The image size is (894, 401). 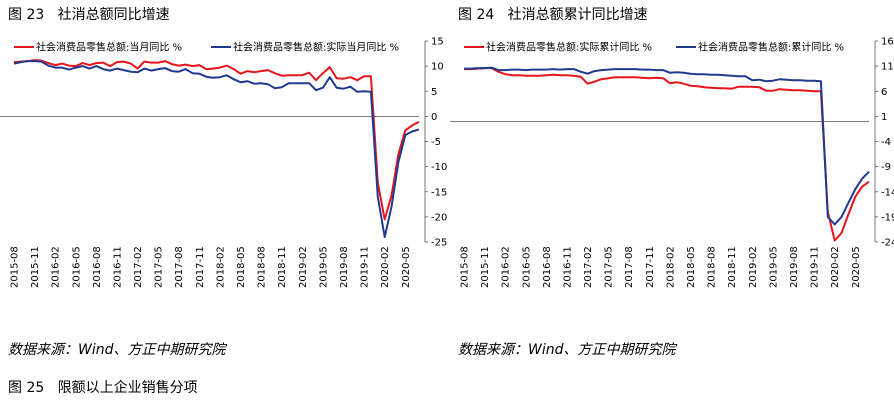 What do you see at coordinates (569, 47) in the screenshot?
I see `legend-label-1: 社会消费品零售总额:实际累计同比 %` at bounding box center [569, 47].